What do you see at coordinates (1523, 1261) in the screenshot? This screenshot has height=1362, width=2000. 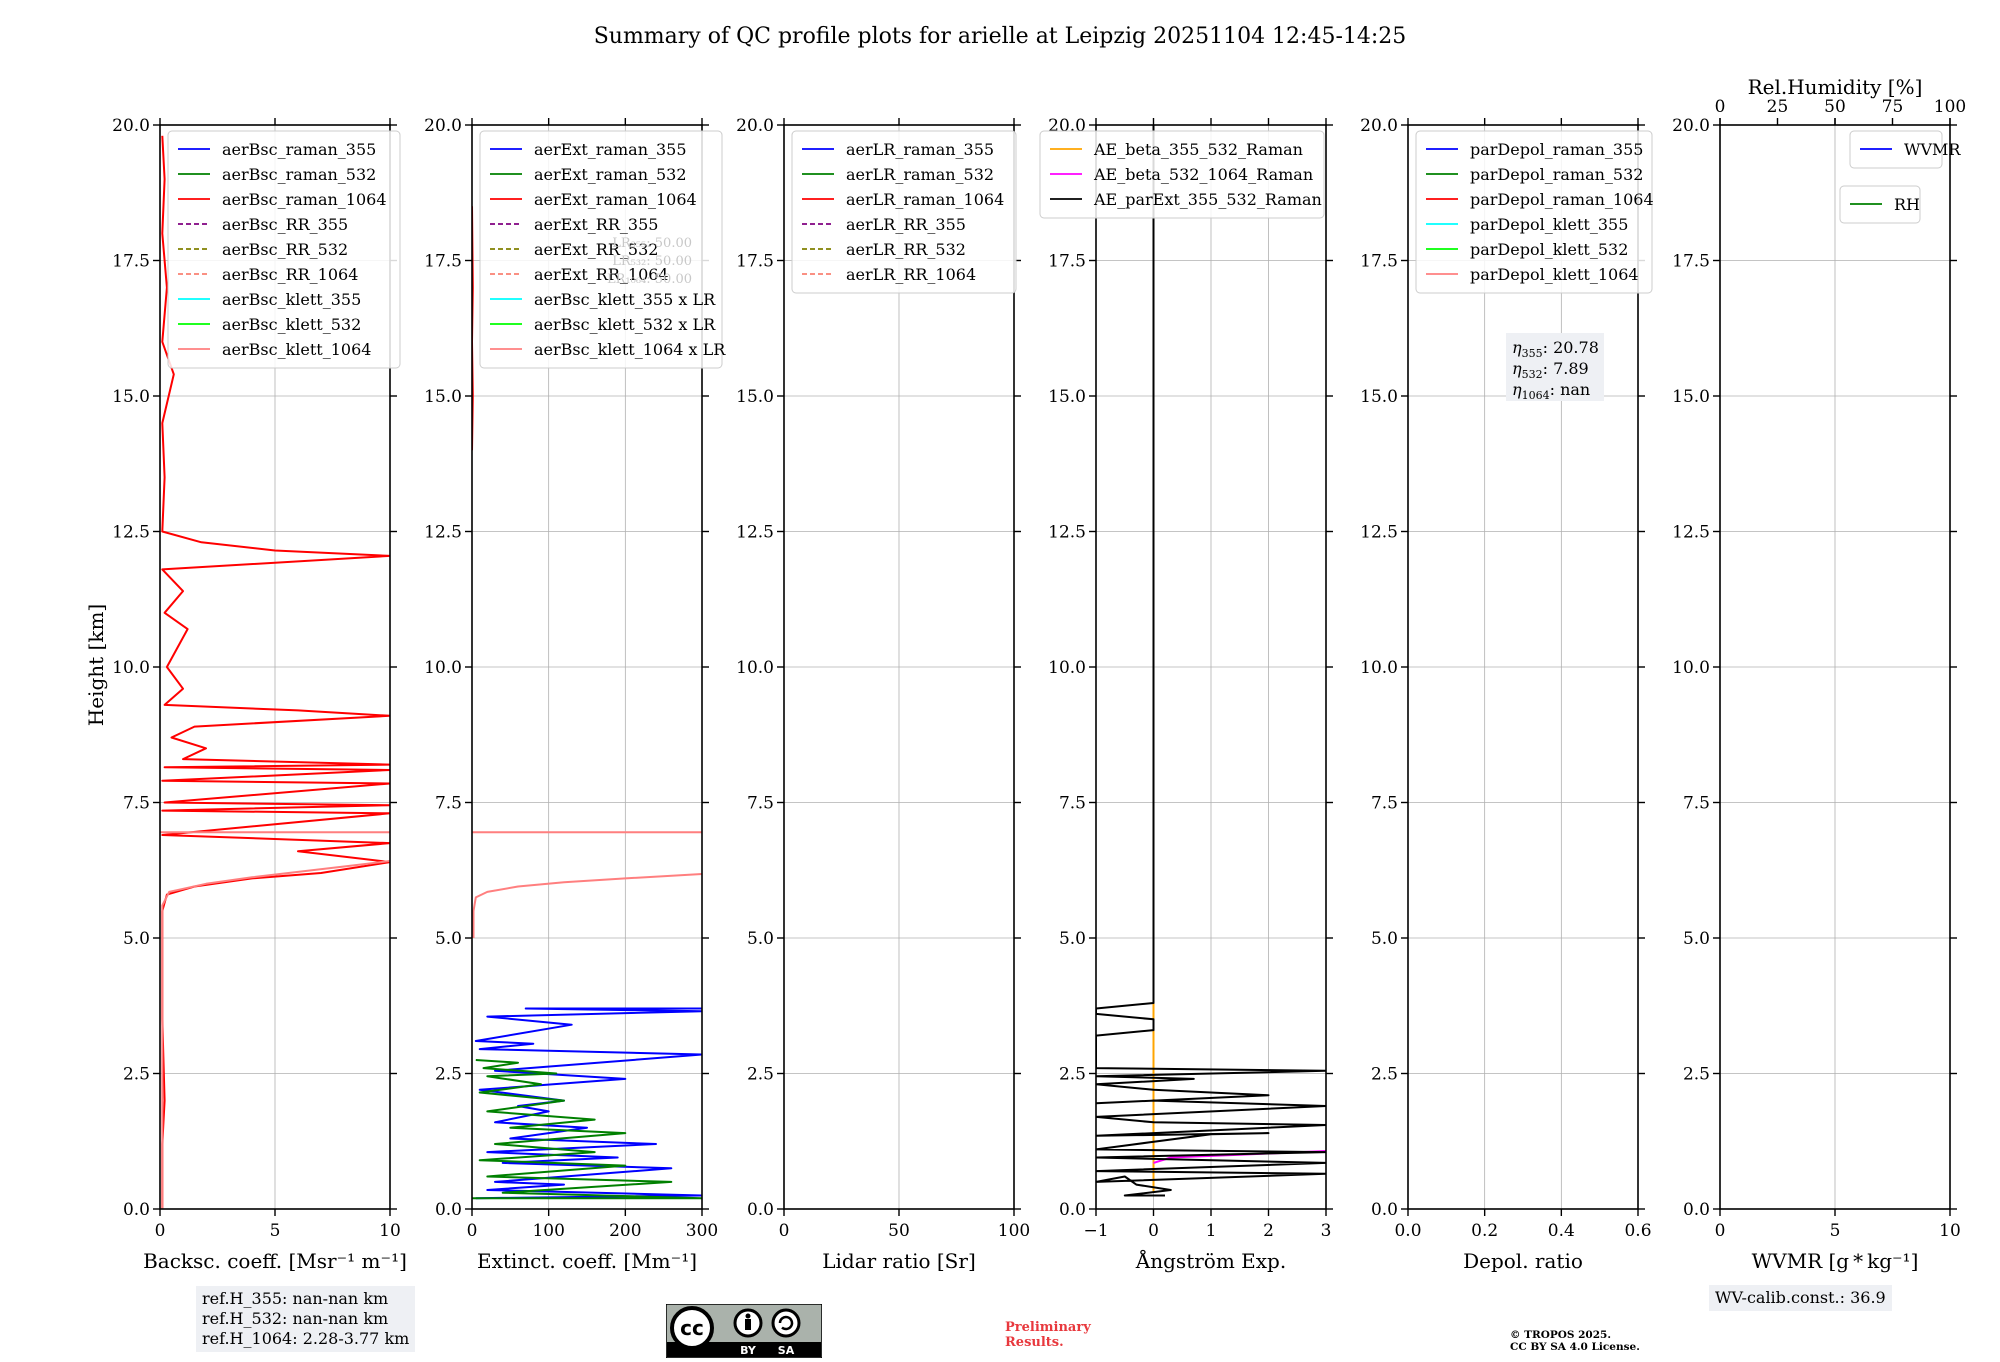 I see `x-axis-label: Depol. ratio` at bounding box center [1523, 1261].